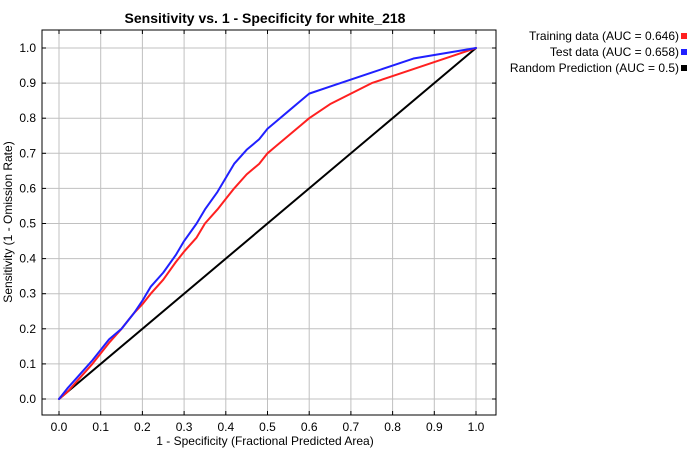  What do you see at coordinates (184, 427) in the screenshot?
I see `x-tick-label: 0.3` at bounding box center [184, 427].